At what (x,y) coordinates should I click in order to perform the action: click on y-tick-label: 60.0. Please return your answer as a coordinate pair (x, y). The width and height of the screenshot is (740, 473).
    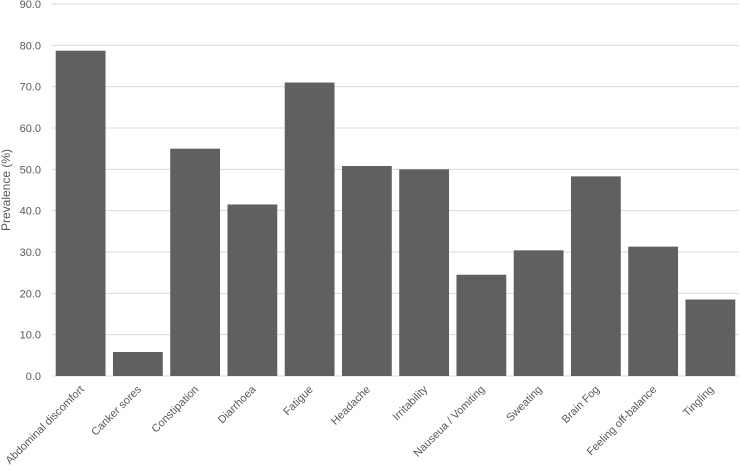
    Looking at the image, I should click on (30, 129).